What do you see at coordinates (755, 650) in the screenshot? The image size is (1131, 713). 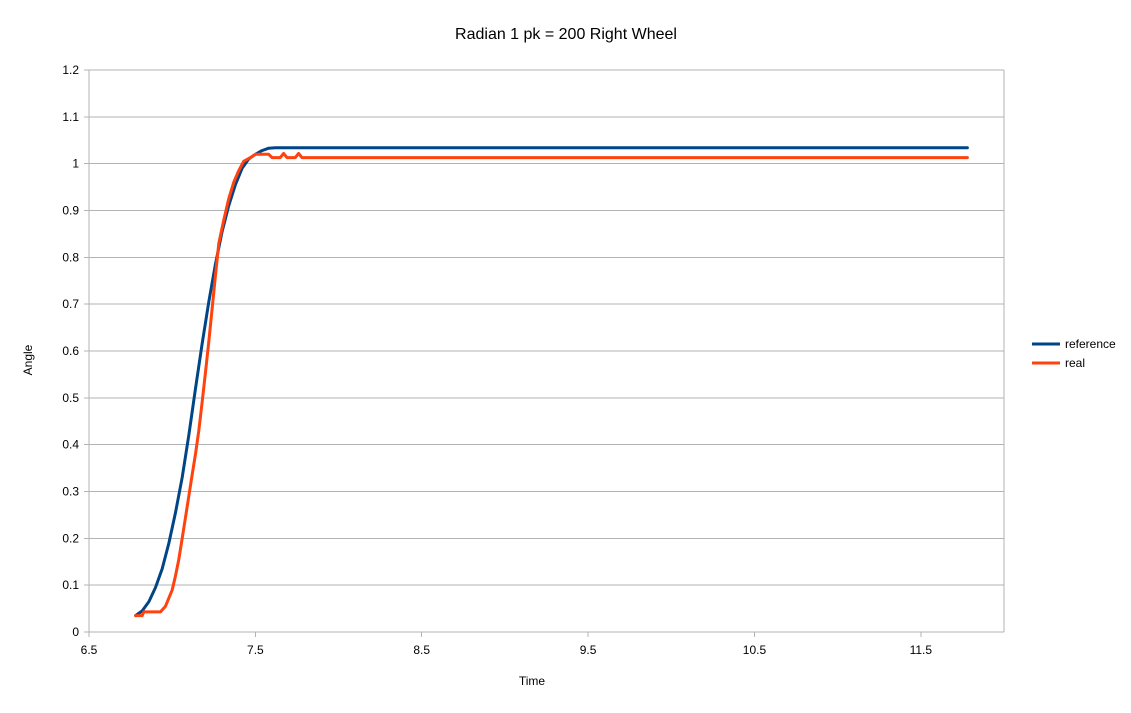 I see `x-tick-label: 10.5` at bounding box center [755, 650].